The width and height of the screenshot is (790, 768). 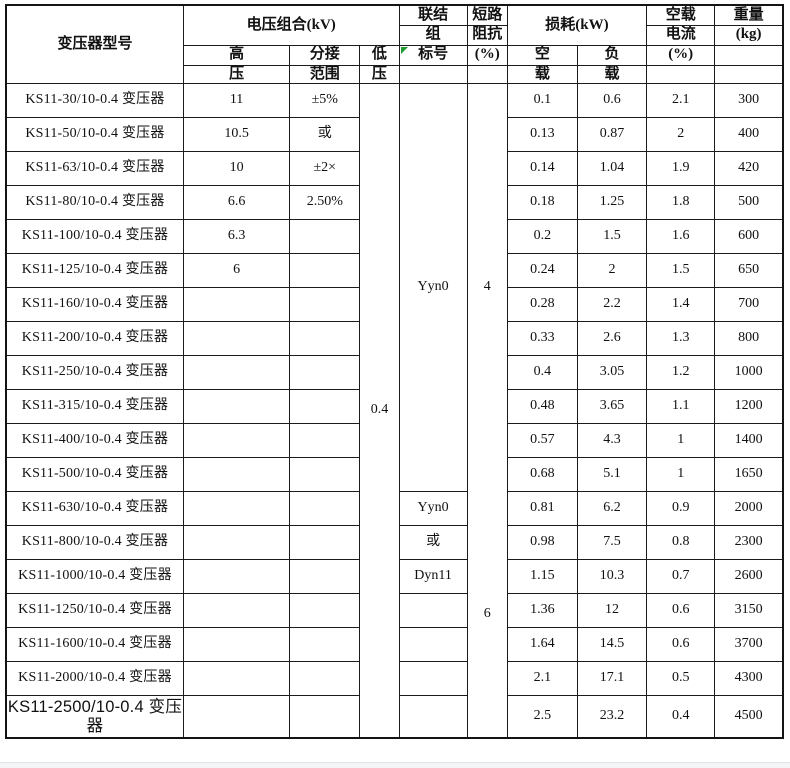 I want to click on vector-group-cell: 或, so click(x=433, y=542).